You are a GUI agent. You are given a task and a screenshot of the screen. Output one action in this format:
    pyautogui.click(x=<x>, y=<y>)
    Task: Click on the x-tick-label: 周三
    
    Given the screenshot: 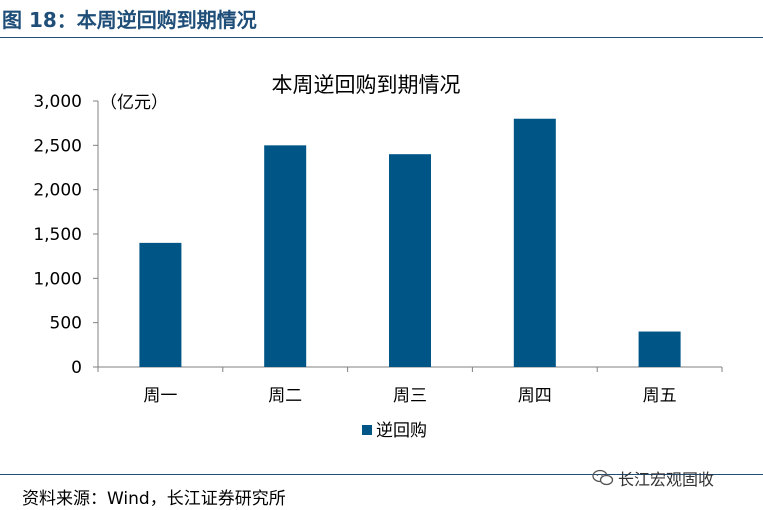 What is the action you would take?
    pyautogui.click(x=410, y=396)
    